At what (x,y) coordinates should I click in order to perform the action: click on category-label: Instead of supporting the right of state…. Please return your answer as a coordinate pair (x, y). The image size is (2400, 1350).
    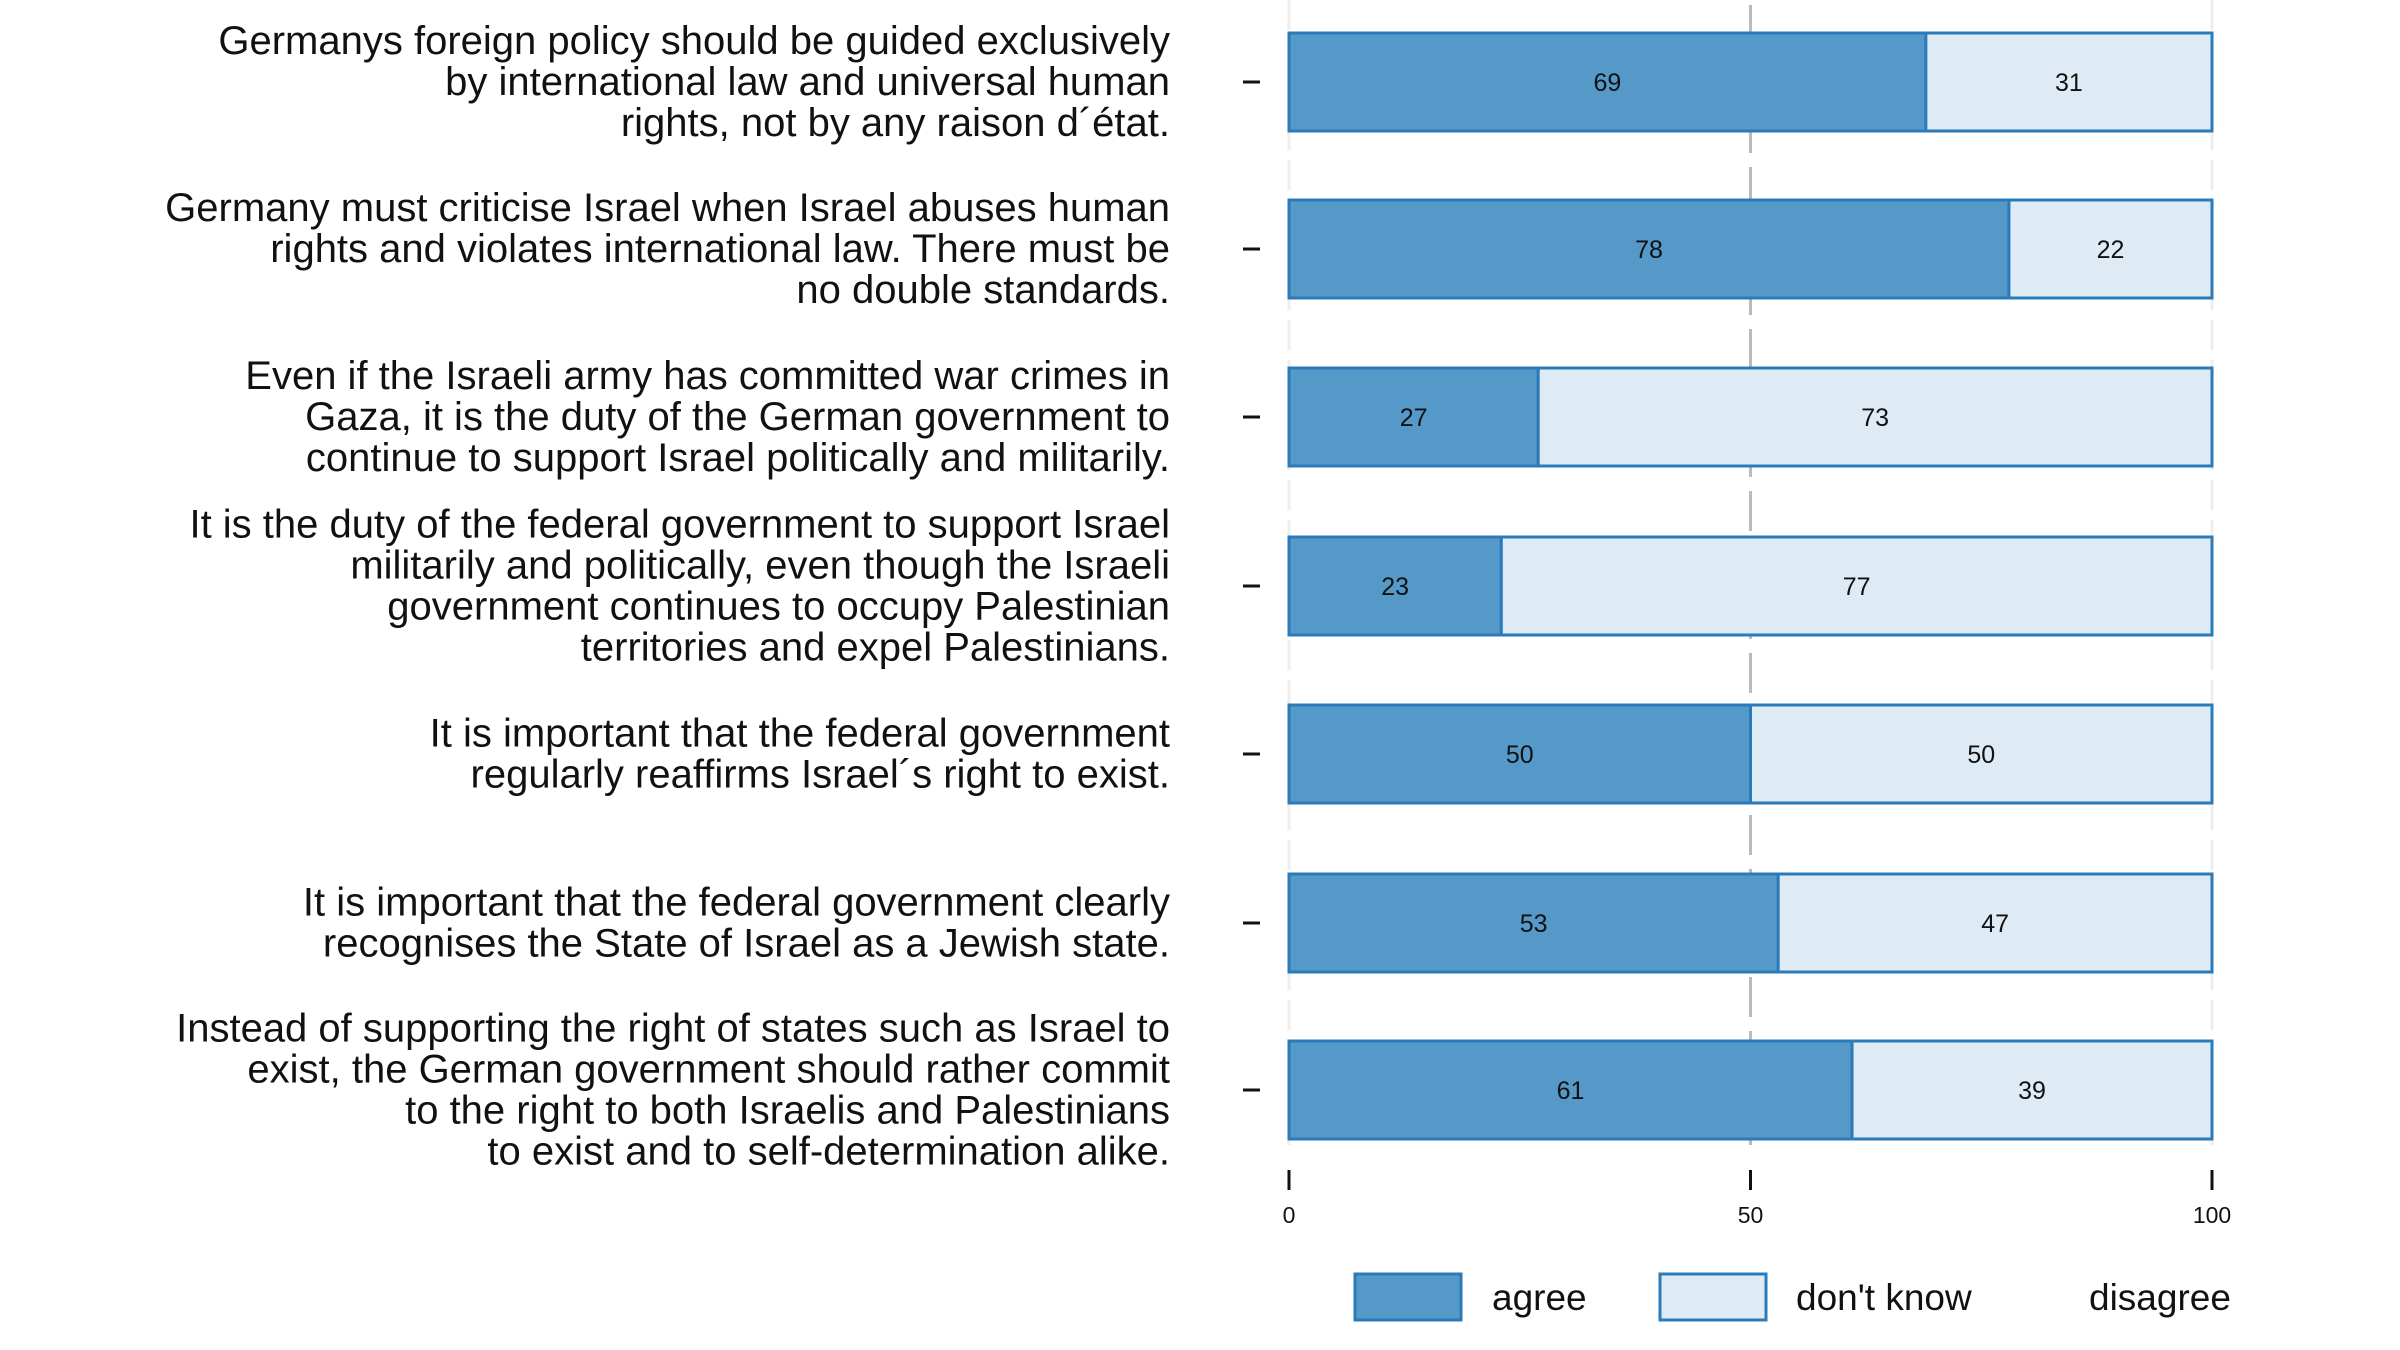
    Looking at the image, I should click on (673, 1029).